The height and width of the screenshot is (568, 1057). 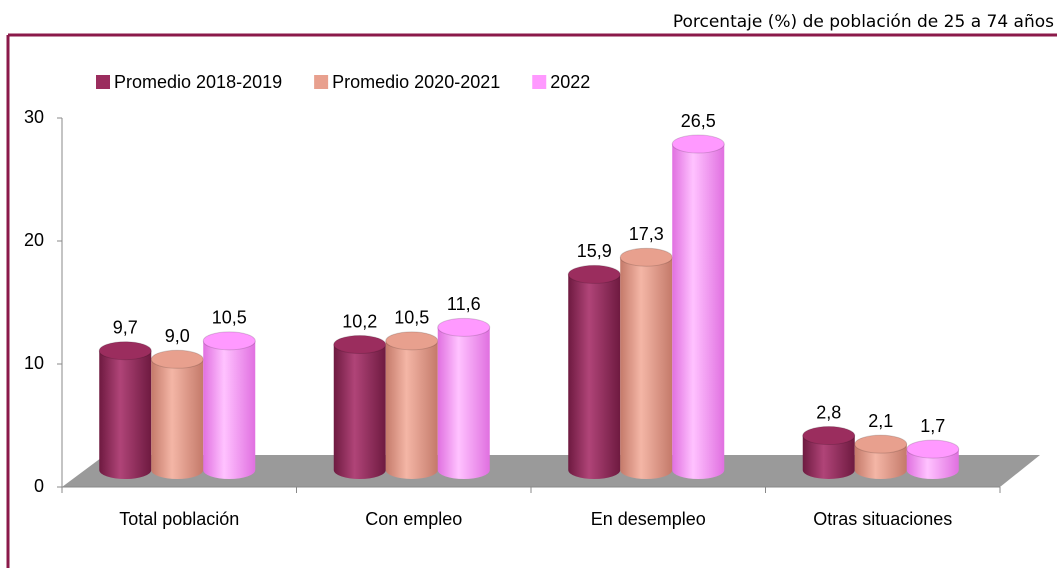 What do you see at coordinates (34, 363) in the screenshot?
I see `y-tick-label: 10` at bounding box center [34, 363].